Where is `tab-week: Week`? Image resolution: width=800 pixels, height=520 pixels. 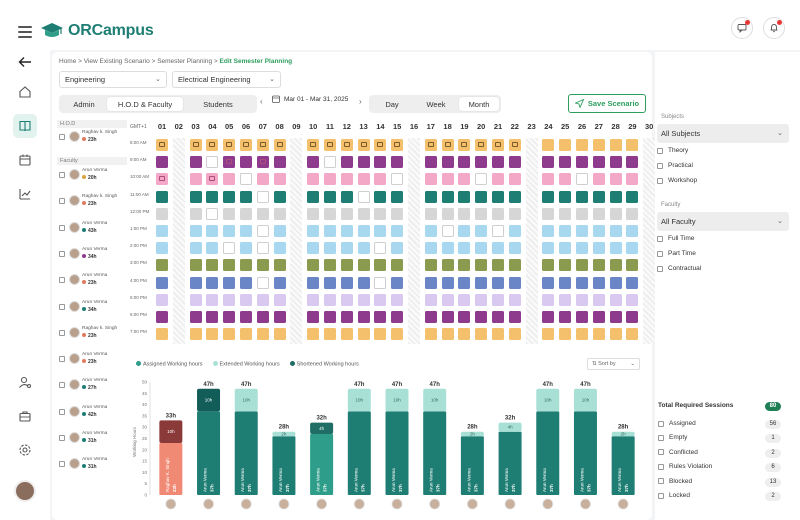 tab-week: Week is located at coordinates (436, 104).